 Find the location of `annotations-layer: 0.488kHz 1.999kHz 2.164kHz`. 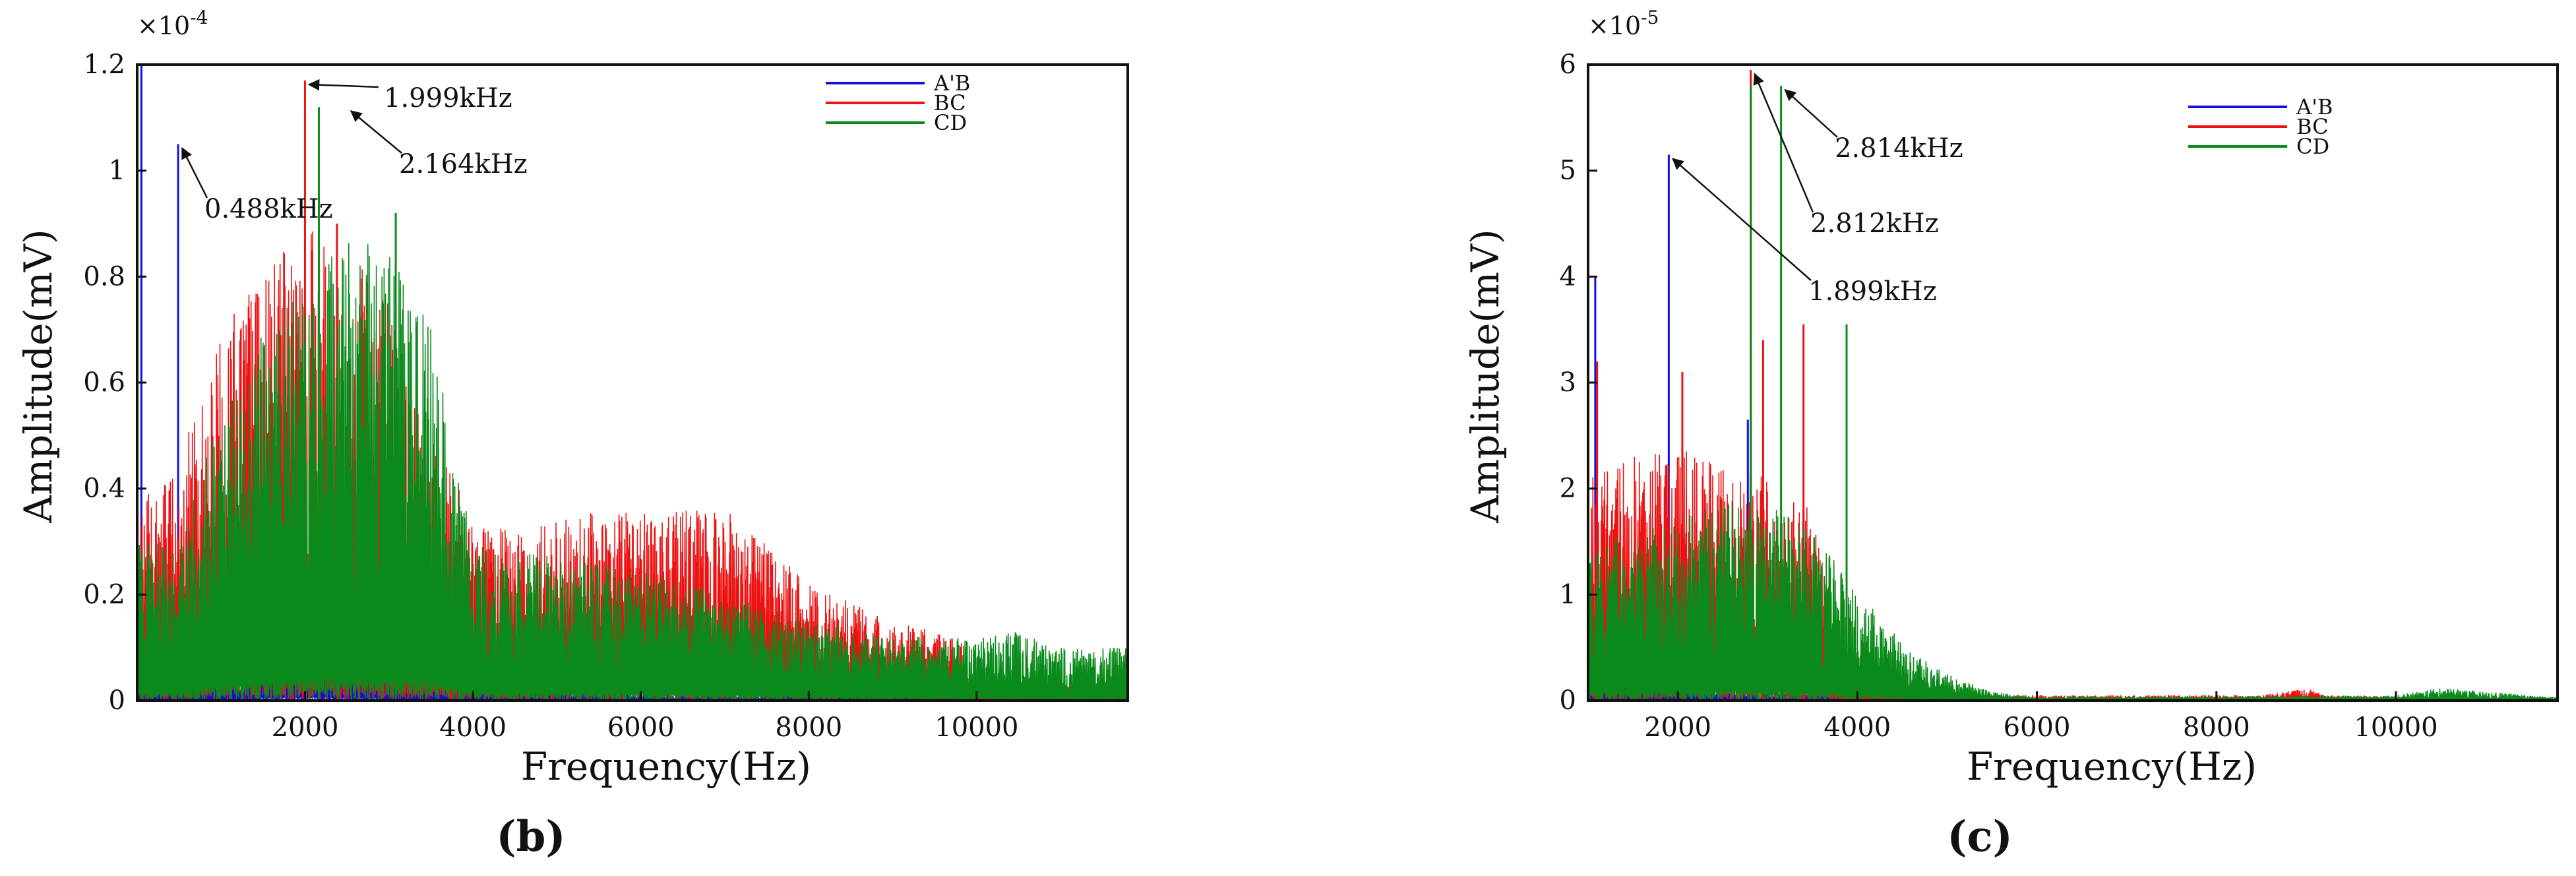

annotations-layer: 0.488kHz 1.999kHz 2.164kHz is located at coordinates (354, 151).